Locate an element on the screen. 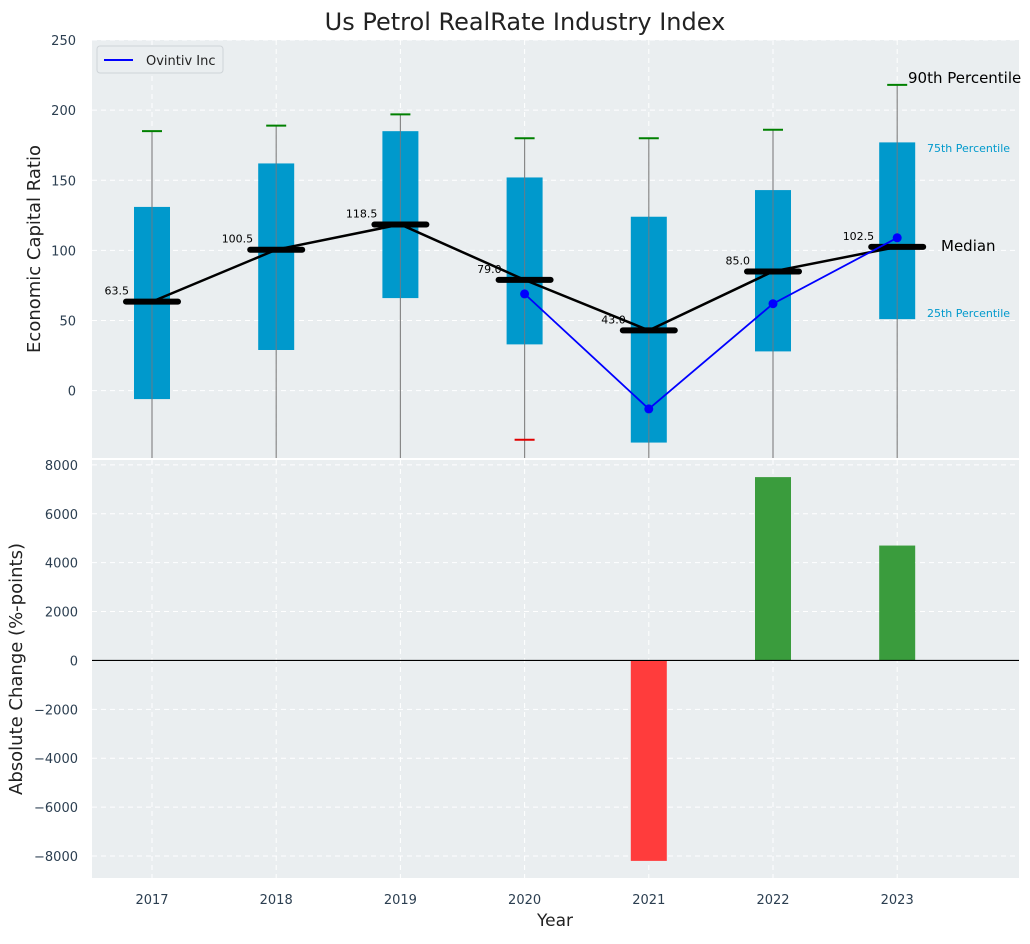 The image size is (1030, 944). median-value-label: 43.0 is located at coordinates (613, 319).